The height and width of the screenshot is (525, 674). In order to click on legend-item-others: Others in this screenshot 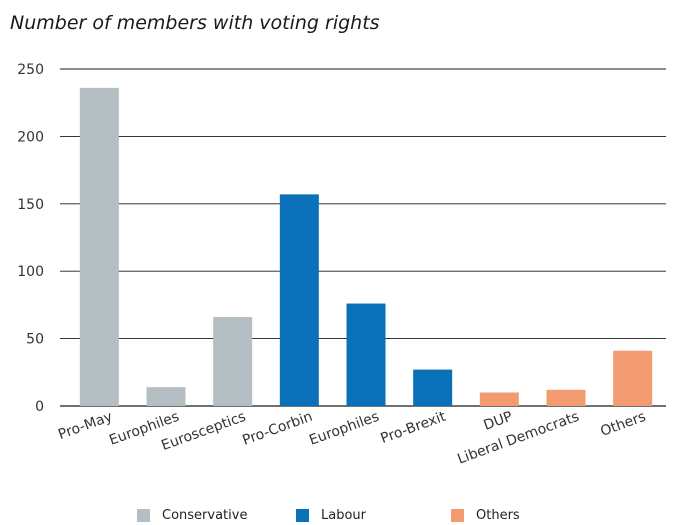, I will do `click(485, 515)`.